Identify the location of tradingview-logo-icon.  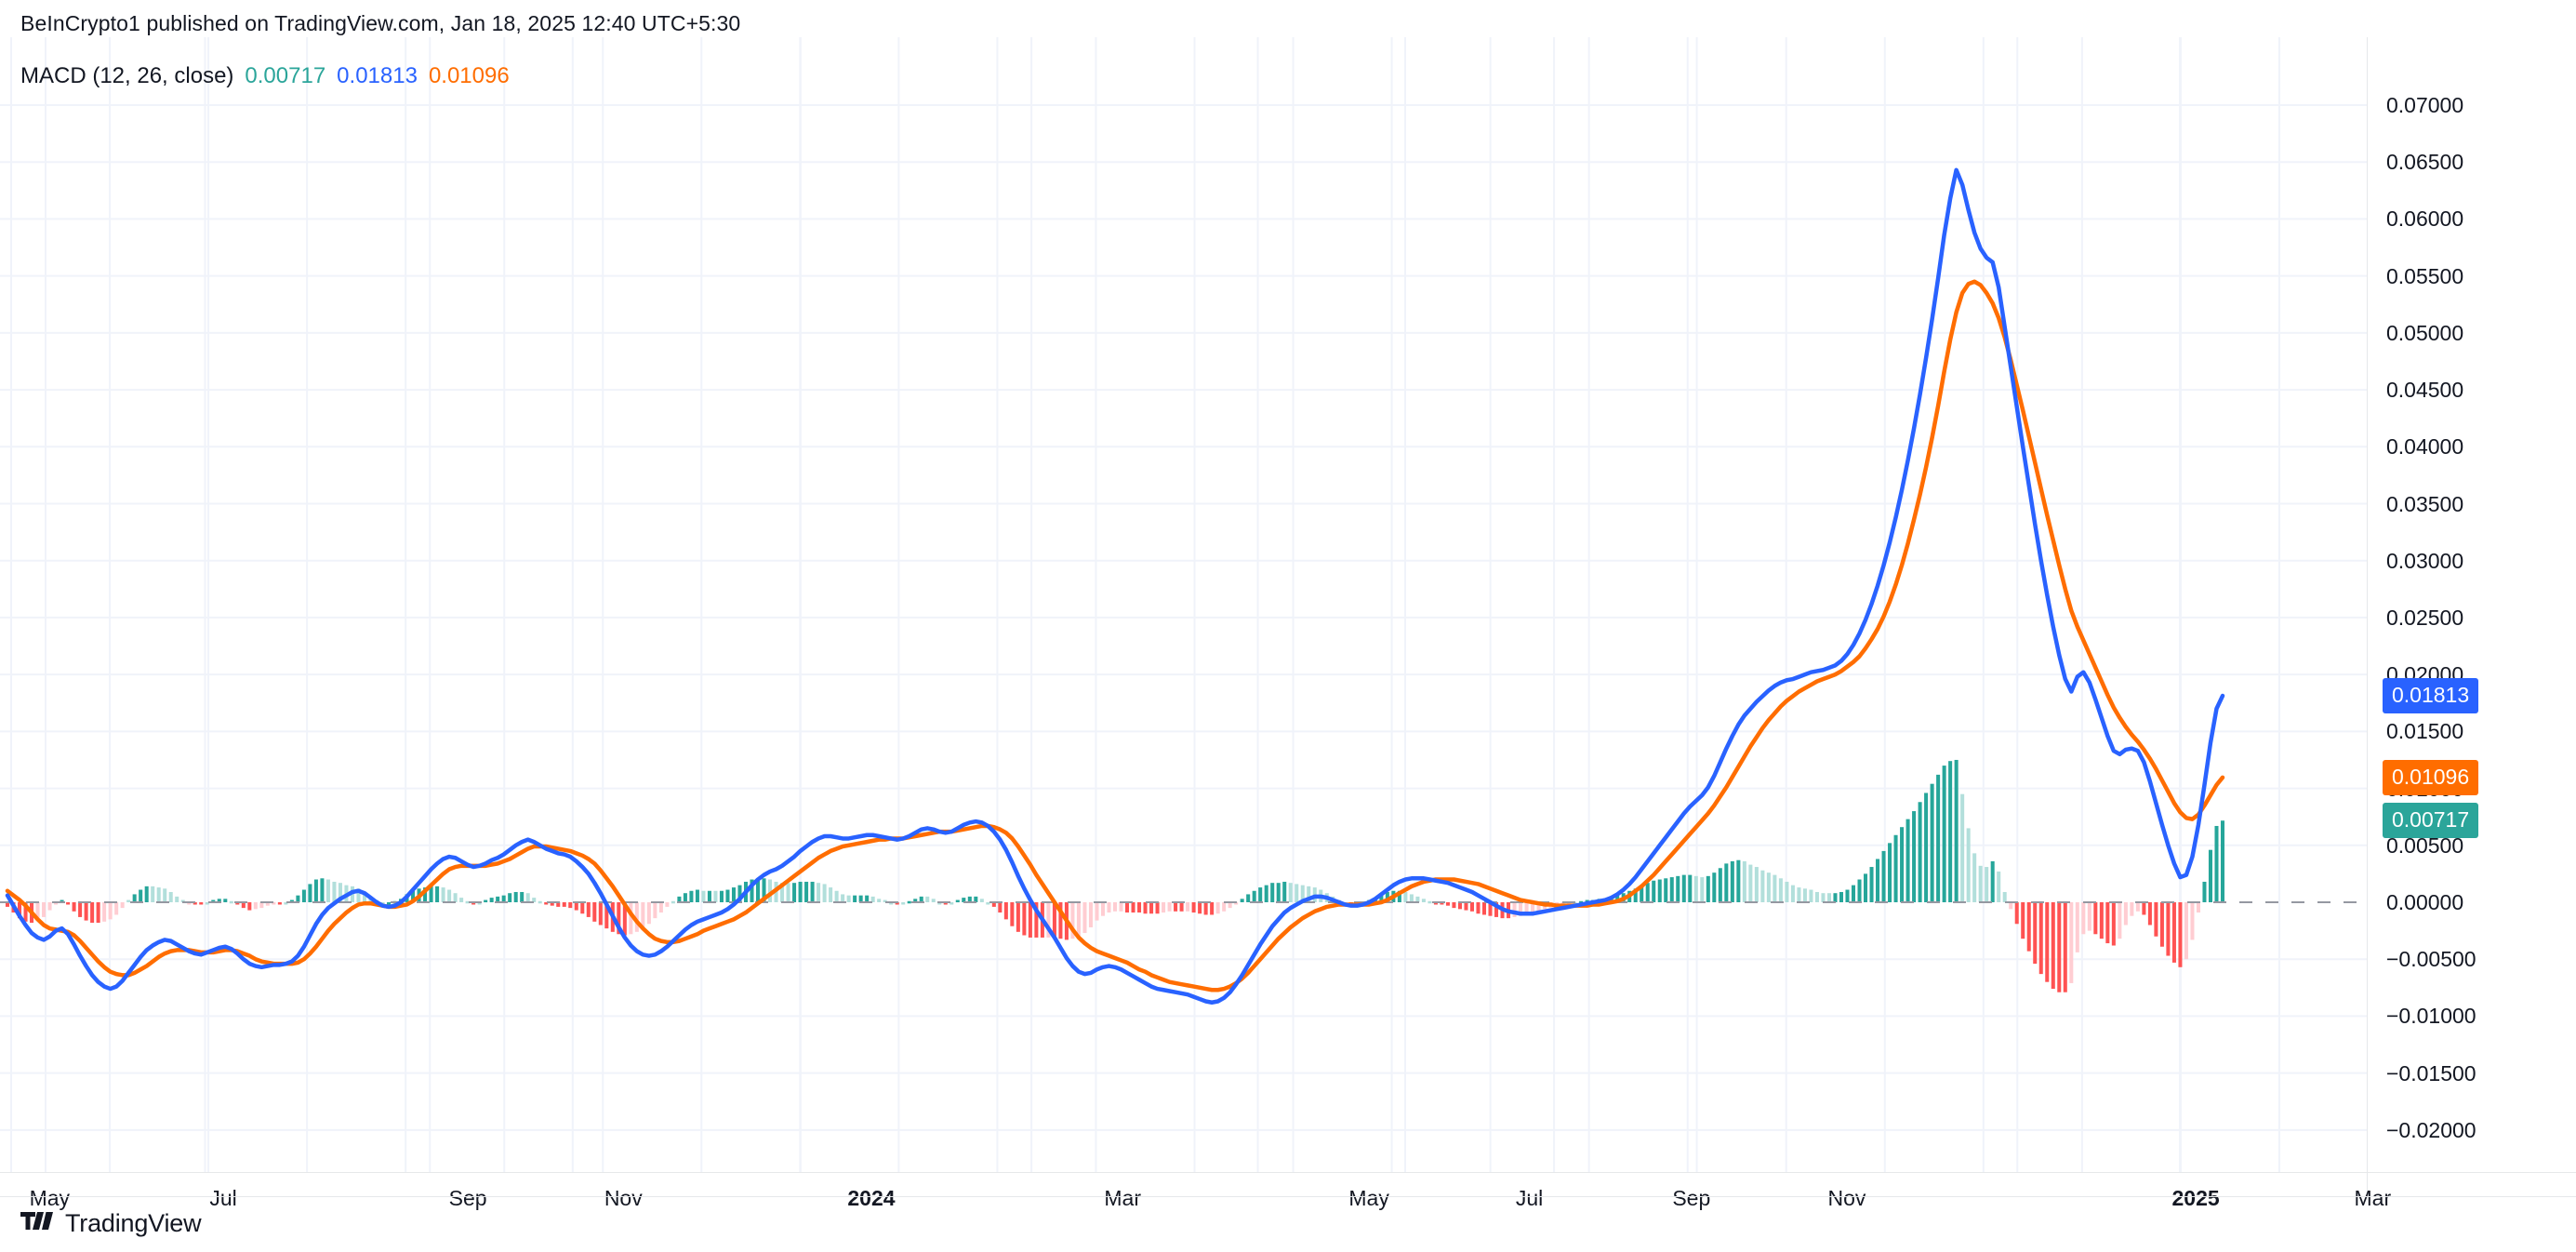
(36, 1221).